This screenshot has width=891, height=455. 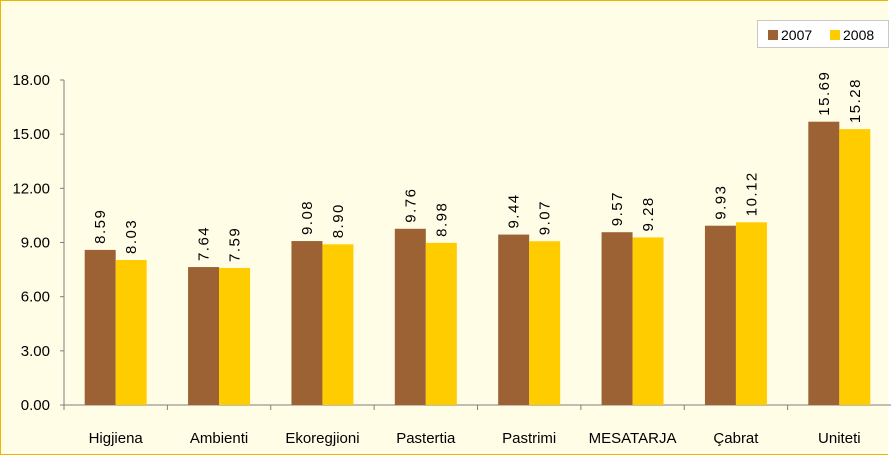 What do you see at coordinates (35, 243) in the screenshot?
I see `y-tick-label: 9.00` at bounding box center [35, 243].